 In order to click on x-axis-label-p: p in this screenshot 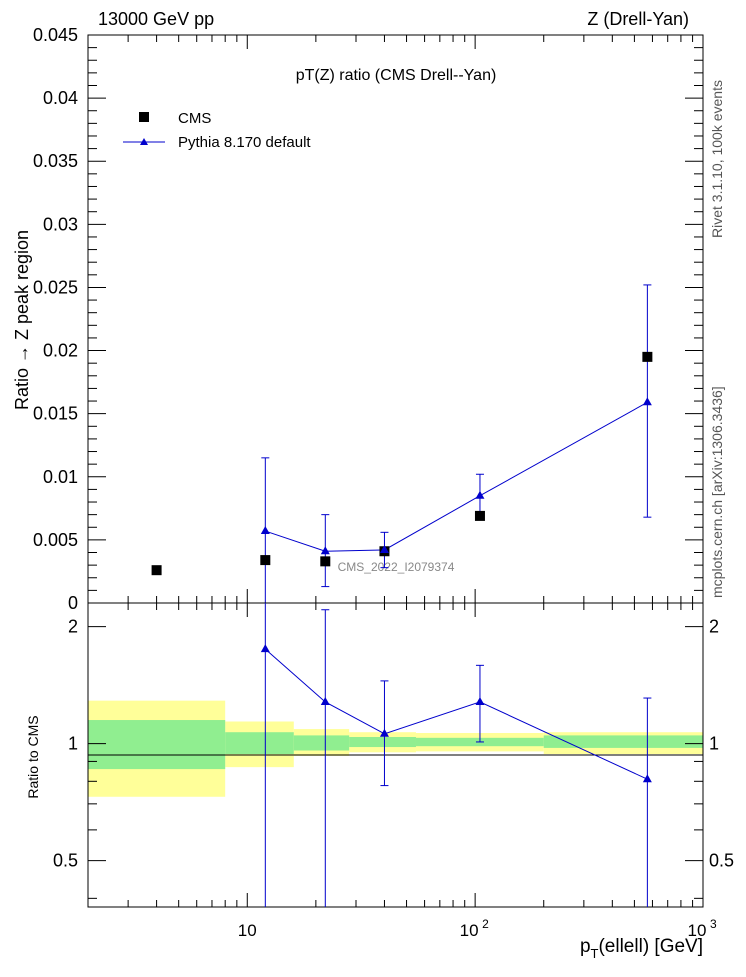, I will do `click(585, 946)`.